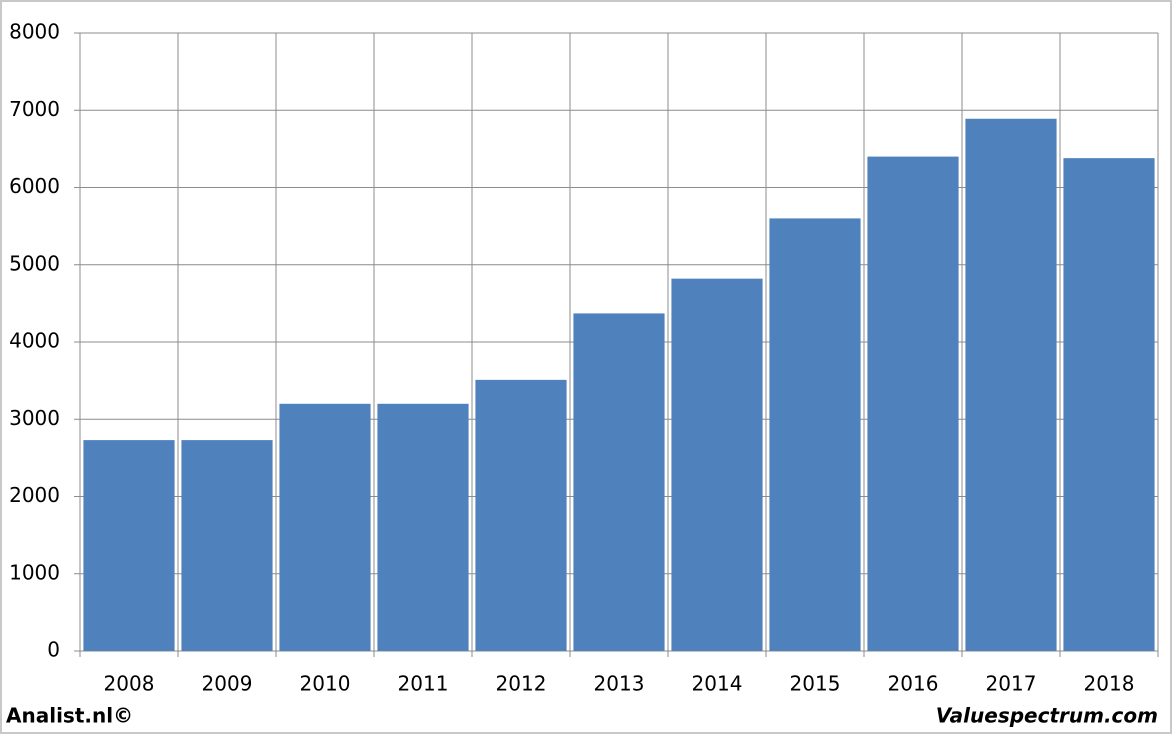 Image resolution: width=1172 pixels, height=734 pixels. I want to click on x-tick-label: 2015, so click(815, 684).